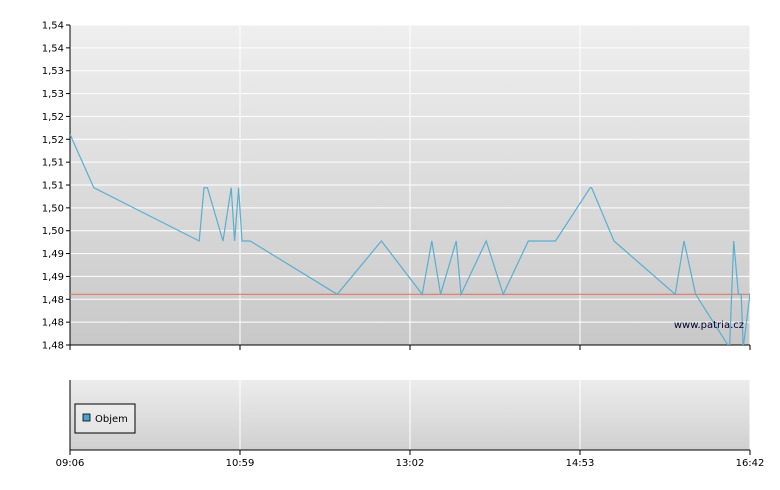  I want to click on watermark: www.patria.cz, so click(709, 325).